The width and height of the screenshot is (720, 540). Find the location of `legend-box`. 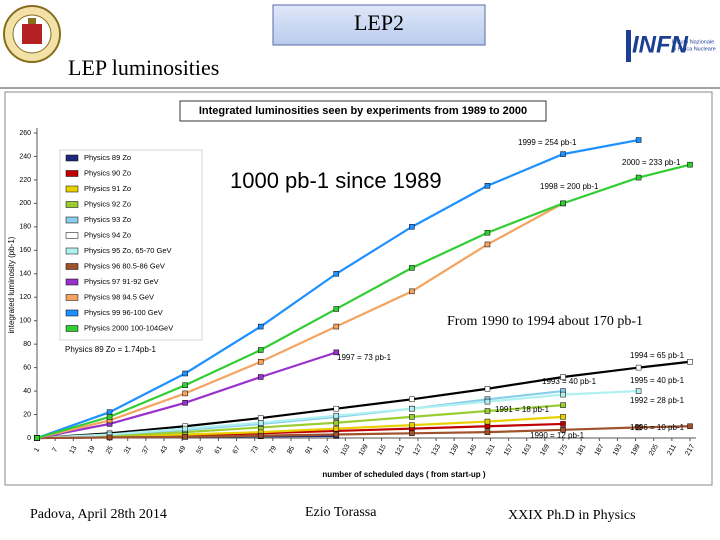

legend-box is located at coordinates (131, 245).